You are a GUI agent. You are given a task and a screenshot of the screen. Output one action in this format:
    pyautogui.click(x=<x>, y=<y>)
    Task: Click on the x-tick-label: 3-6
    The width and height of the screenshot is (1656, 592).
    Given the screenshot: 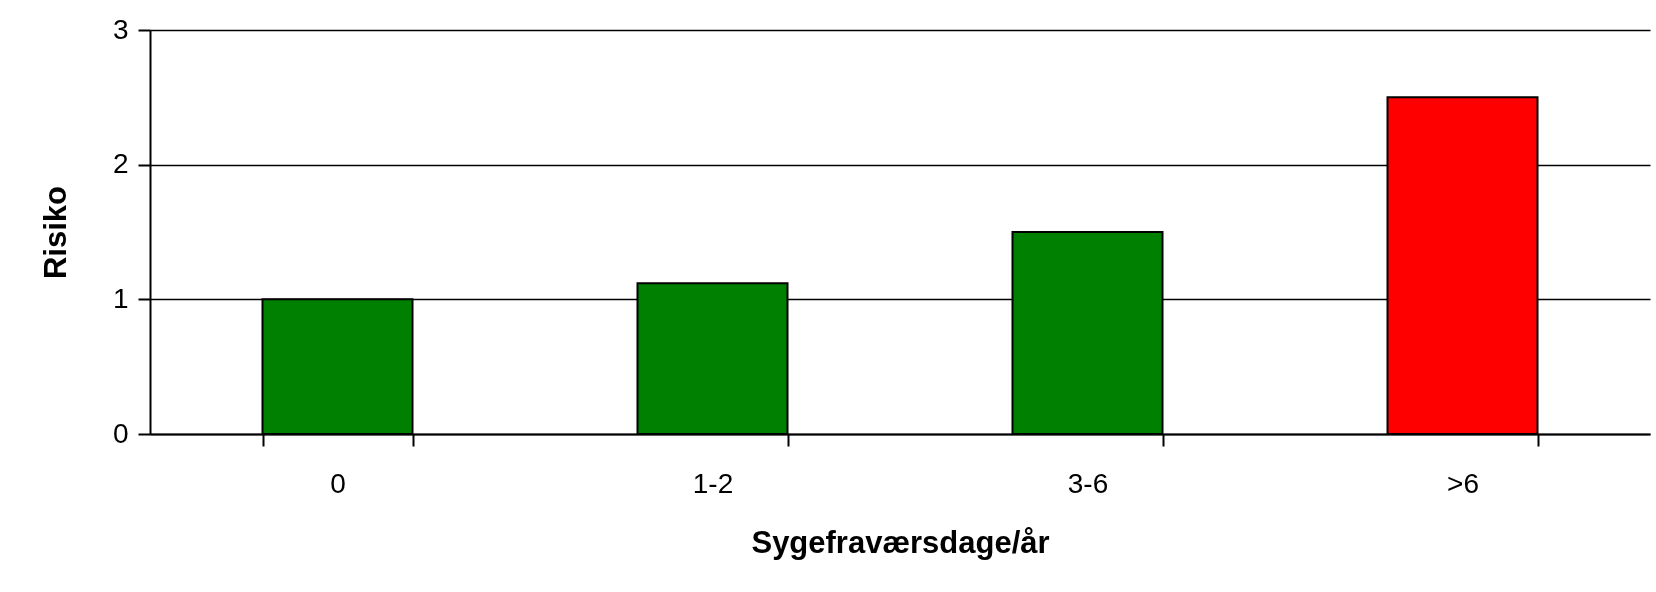 What is the action you would take?
    pyautogui.click(x=1088, y=483)
    